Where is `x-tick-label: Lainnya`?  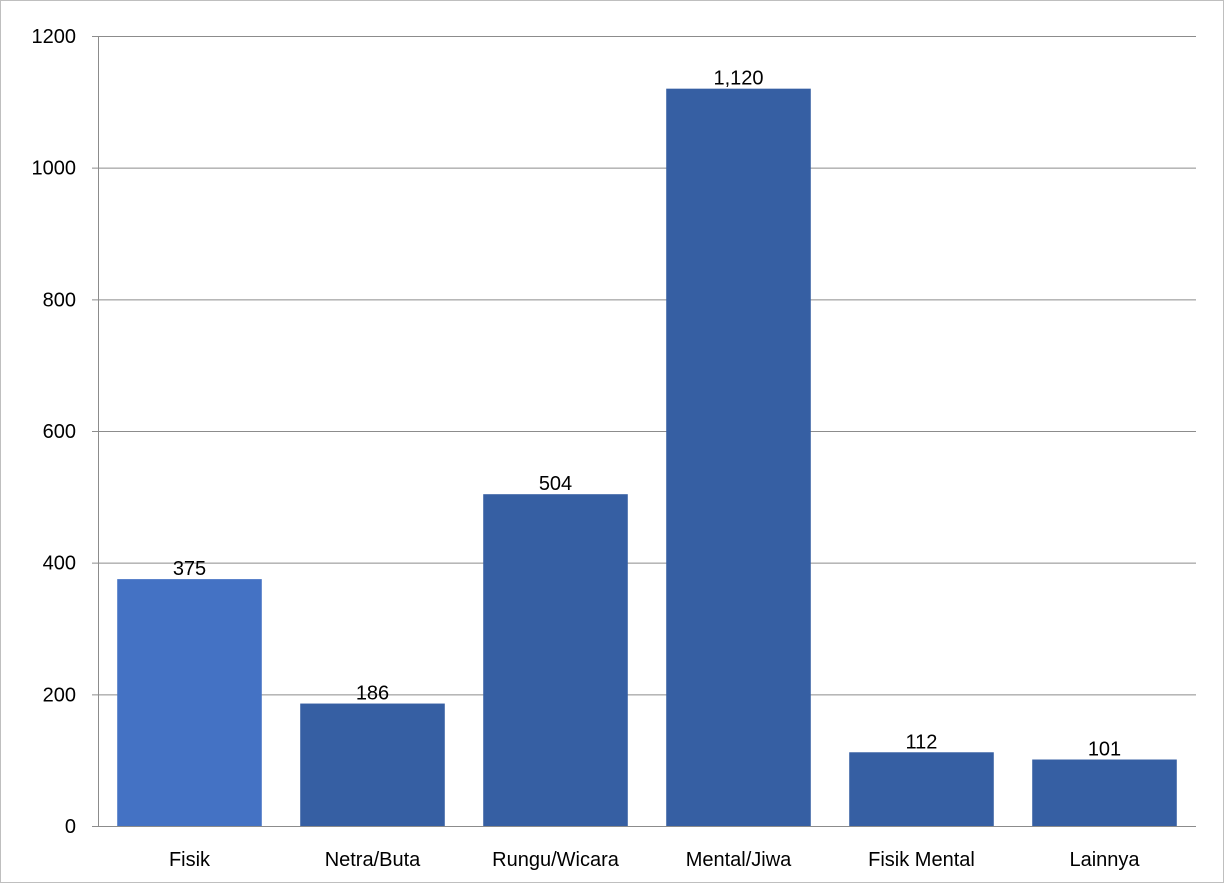
x-tick-label: Lainnya is located at coordinates (1104, 860).